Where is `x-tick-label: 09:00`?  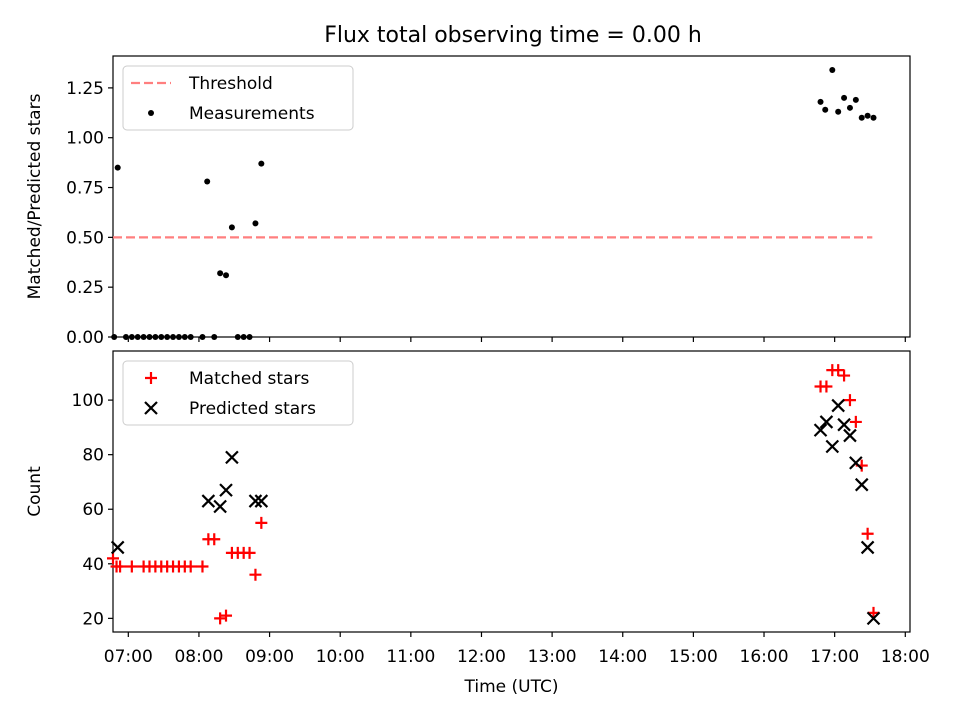 x-tick-label: 09:00 is located at coordinates (269, 657).